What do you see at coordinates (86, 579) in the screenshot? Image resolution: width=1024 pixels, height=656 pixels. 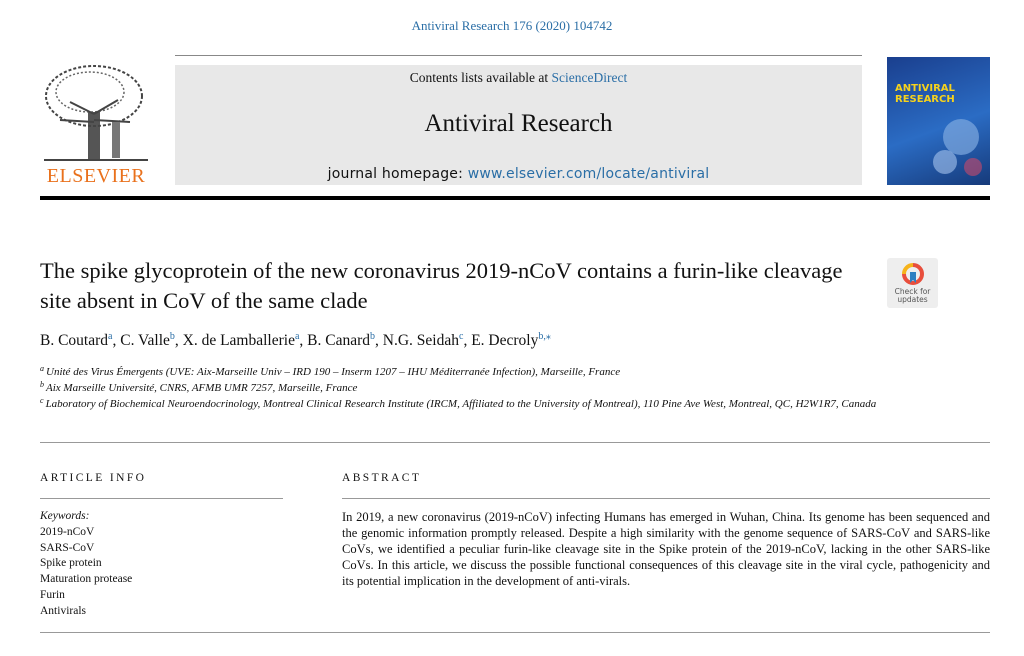 I see `keyword: Maturation protease` at bounding box center [86, 579].